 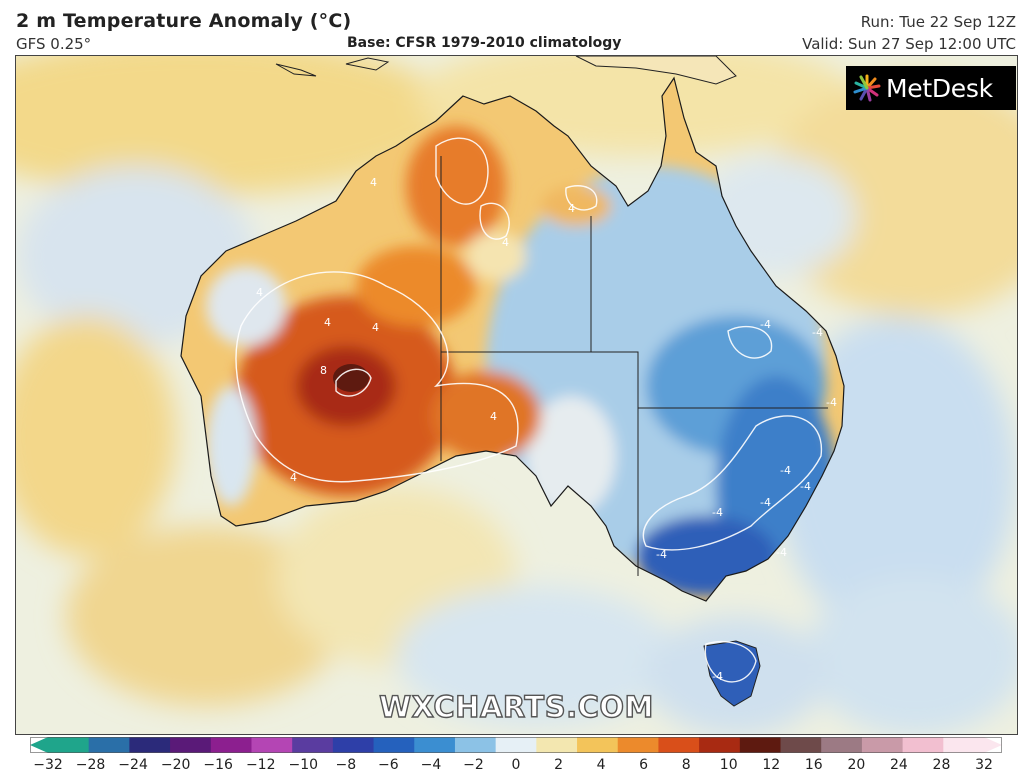 What do you see at coordinates (184, 21) in the screenshot?
I see `chart-title: 2 m Temperature Anomaly (°C)` at bounding box center [184, 21].